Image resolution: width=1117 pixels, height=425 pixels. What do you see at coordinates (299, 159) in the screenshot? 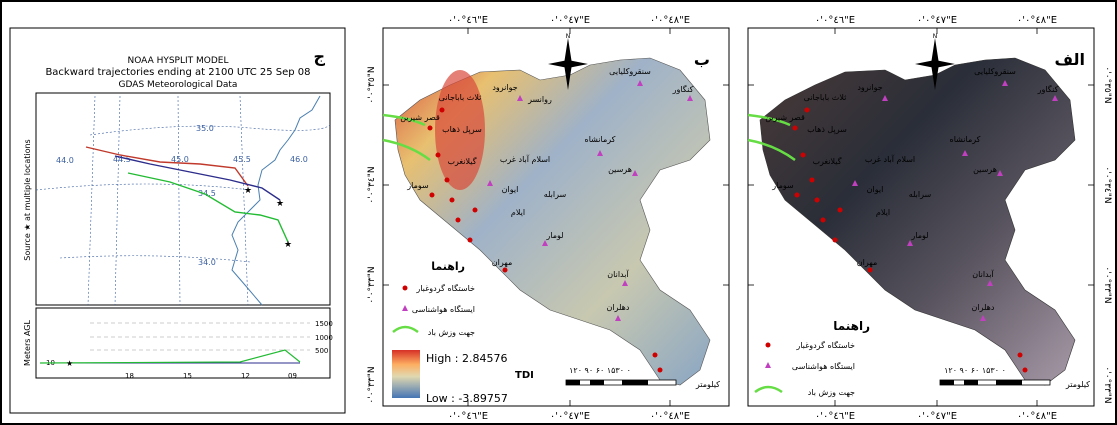
I see `lon-label-46: 46.0` at bounding box center [299, 159].